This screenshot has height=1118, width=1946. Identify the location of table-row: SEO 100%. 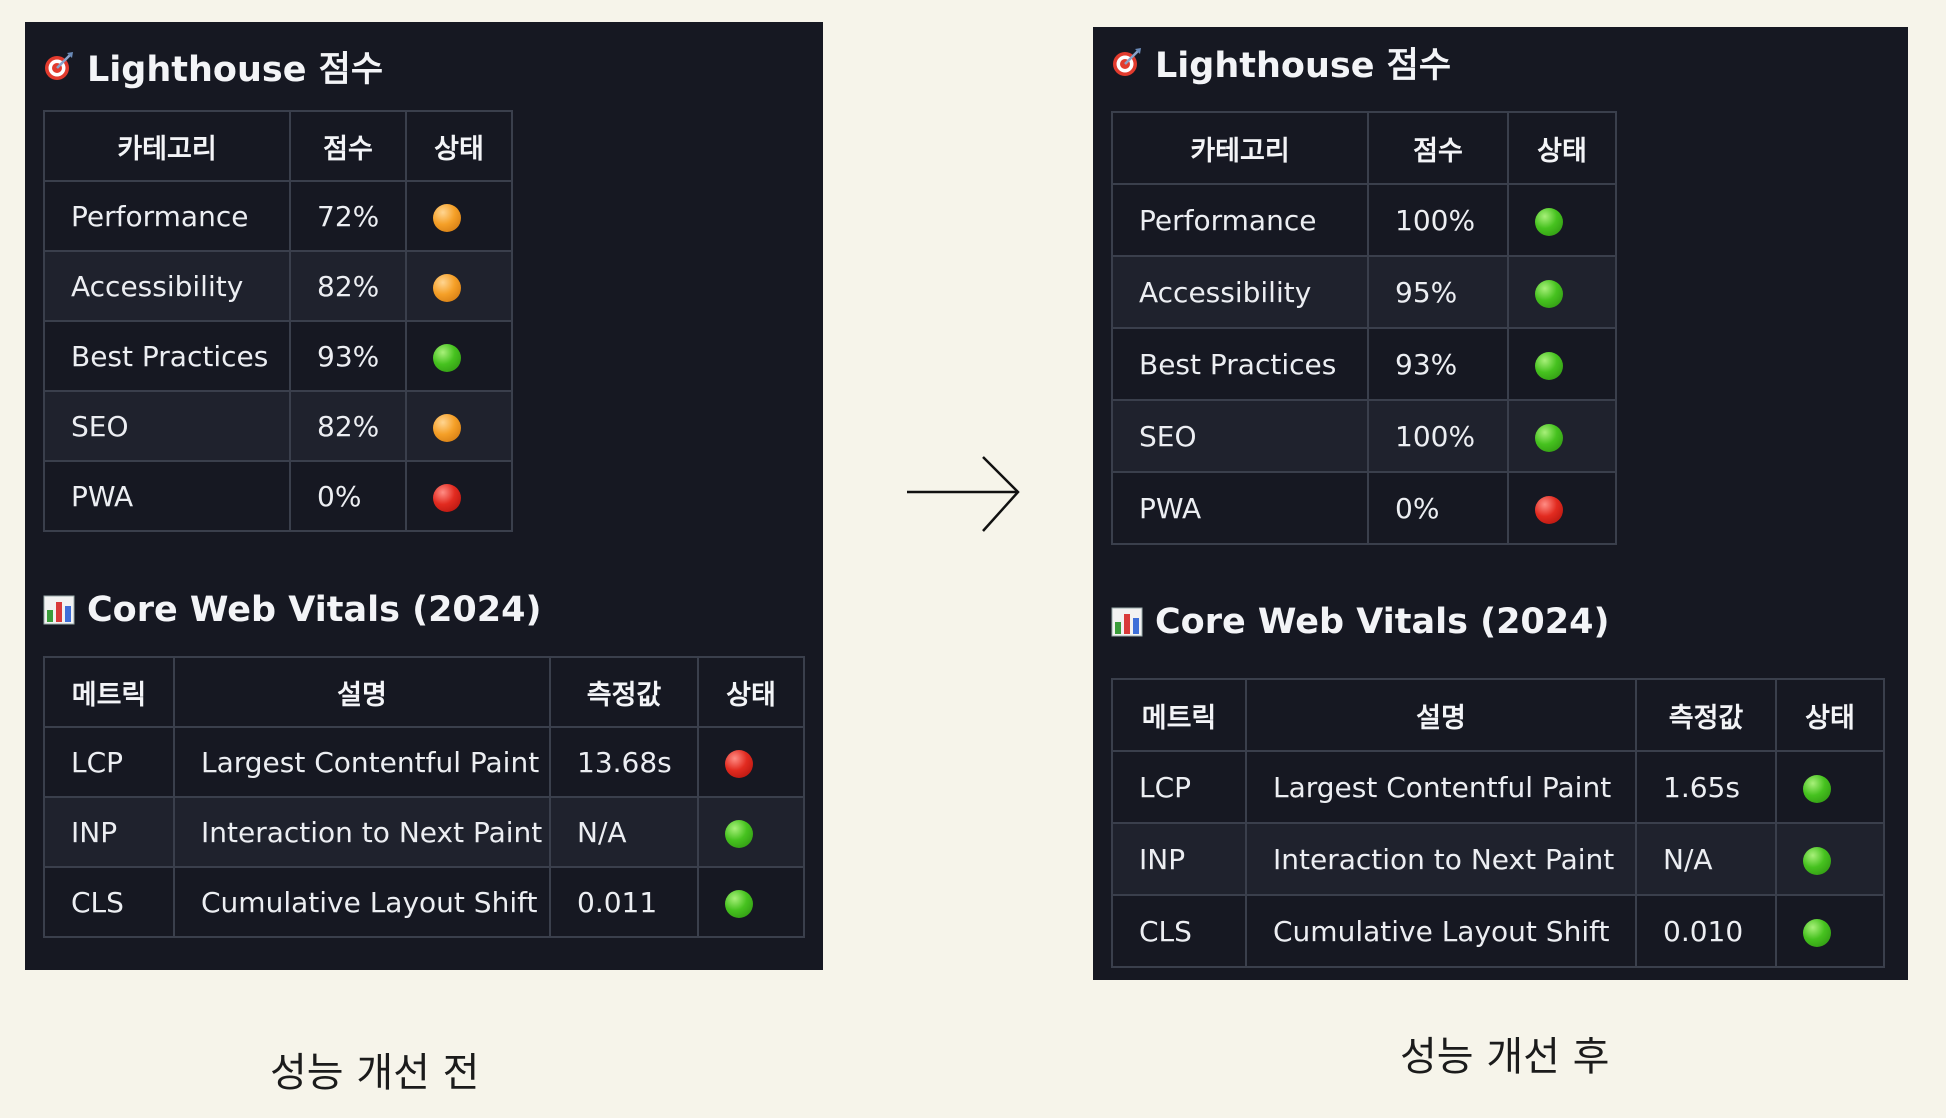
(1364, 436).